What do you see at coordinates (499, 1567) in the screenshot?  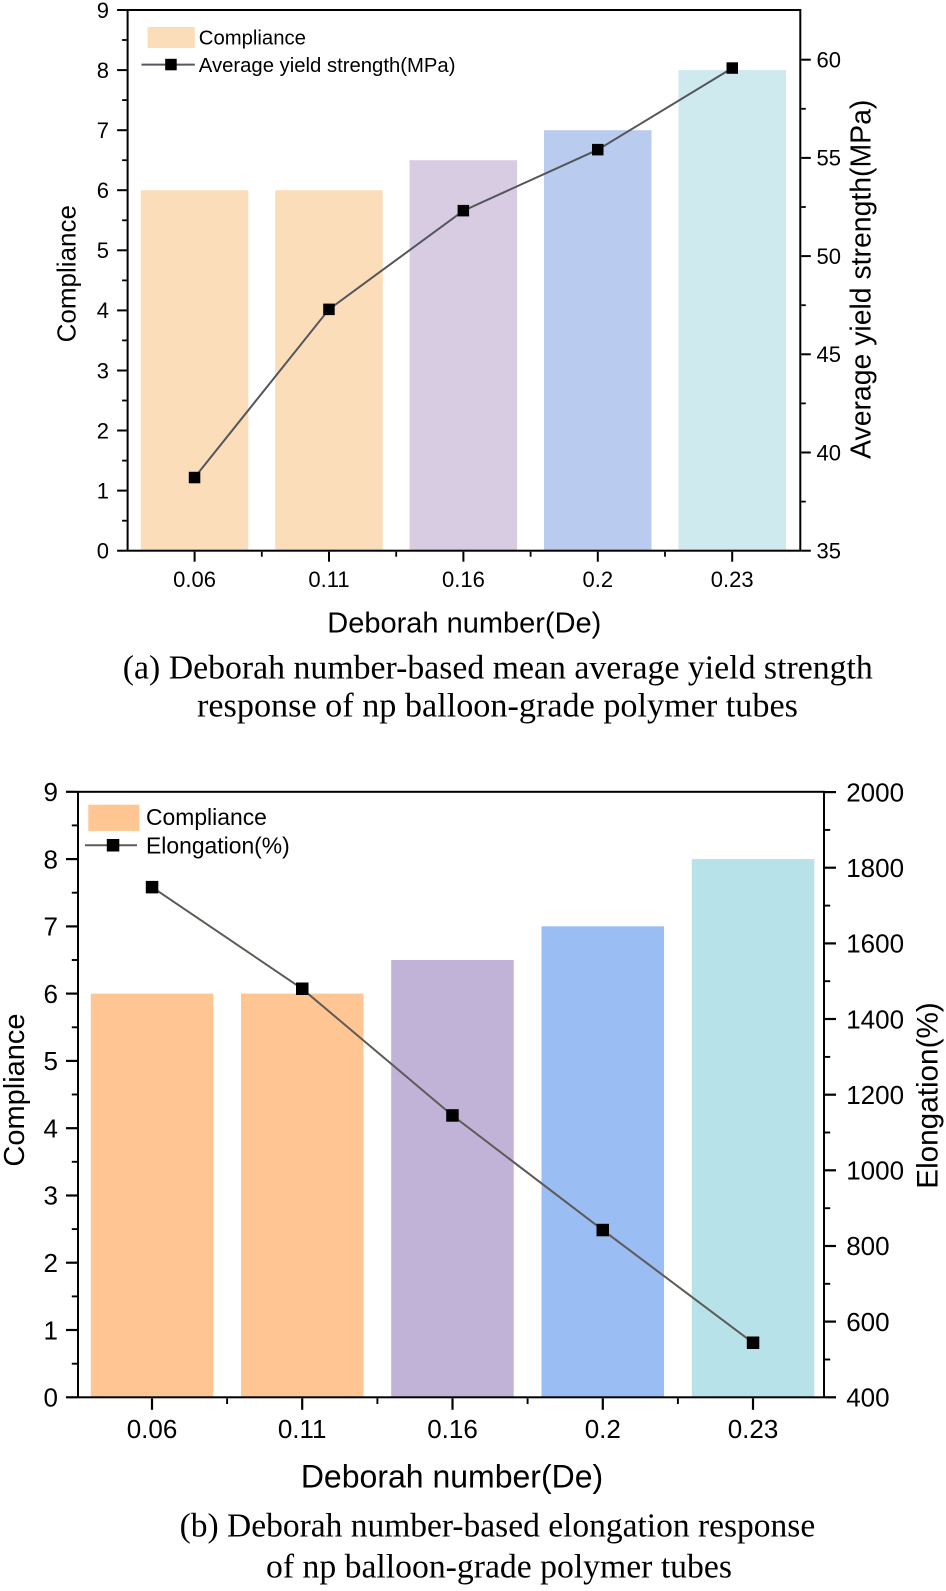 I see `svg-text:of np balloon-grade polymer tu: of np balloon-grade polymer tubes` at bounding box center [499, 1567].